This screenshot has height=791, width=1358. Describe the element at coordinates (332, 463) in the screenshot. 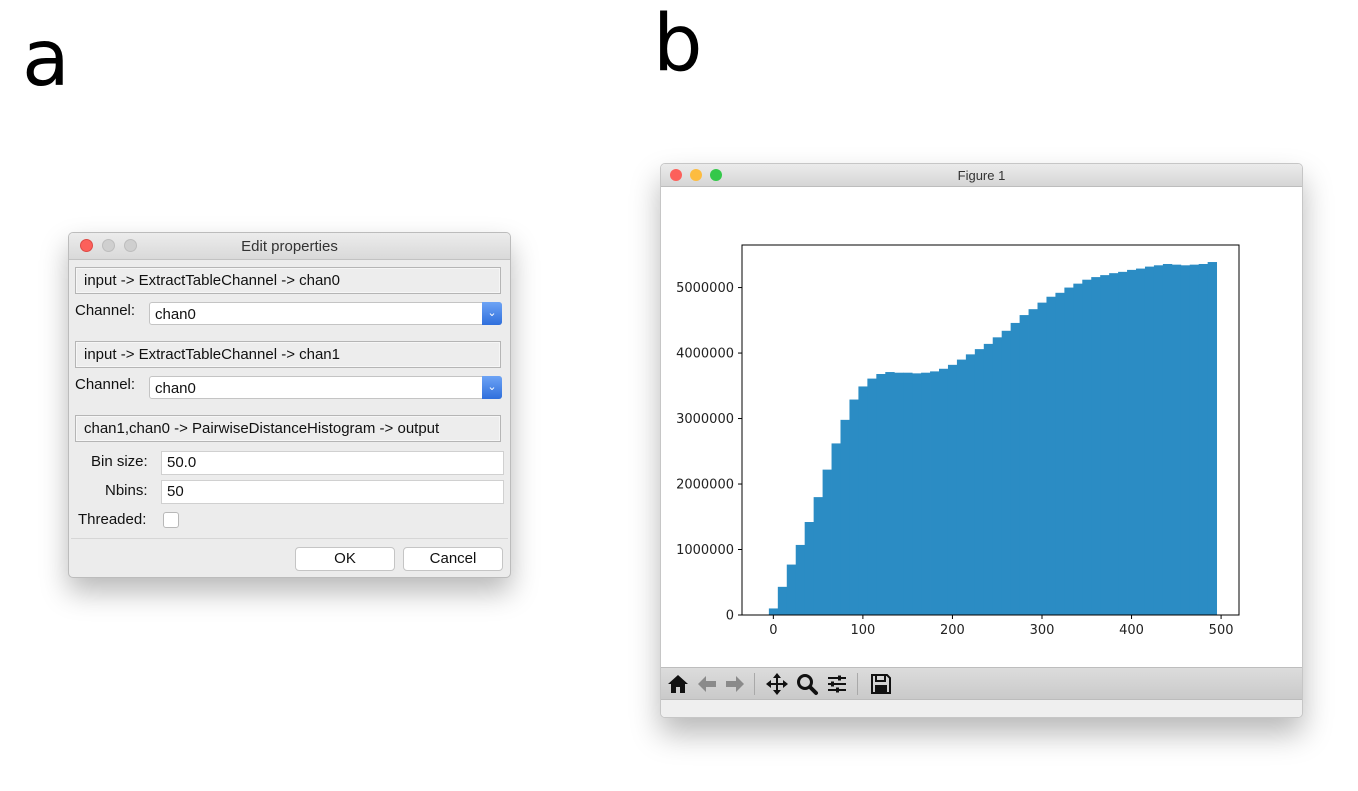

I see `bin-size-input: 50.0` at that location.